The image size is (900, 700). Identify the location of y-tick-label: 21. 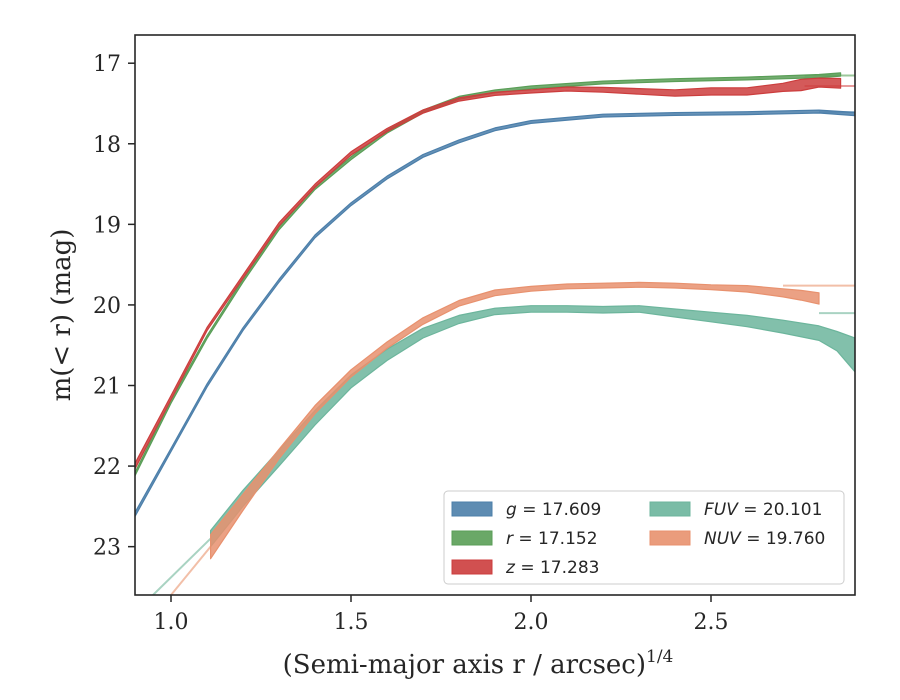
(107, 387).